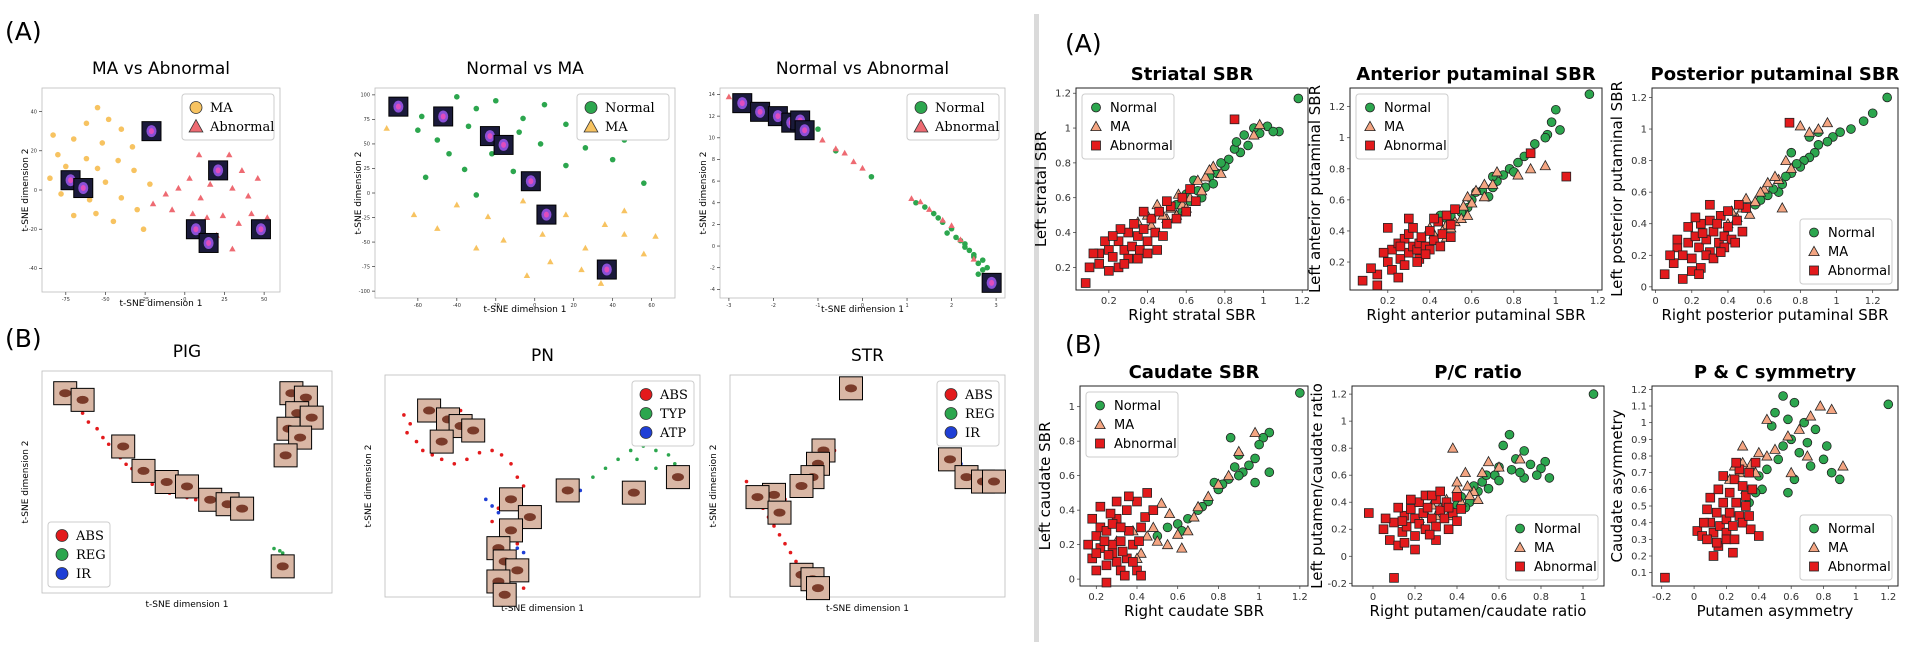 This screenshot has width=1909, height=652. What do you see at coordinates (713, 160) in the screenshot?
I see `y-tick-label: 8` at bounding box center [713, 160].